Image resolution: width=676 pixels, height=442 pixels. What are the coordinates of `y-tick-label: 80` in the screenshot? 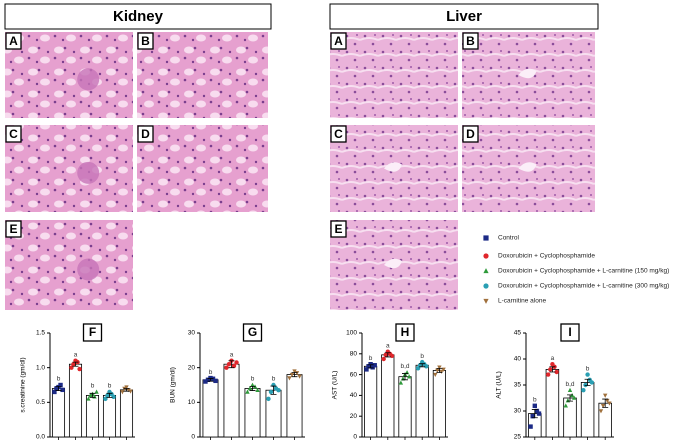 It's located at (354, 354).